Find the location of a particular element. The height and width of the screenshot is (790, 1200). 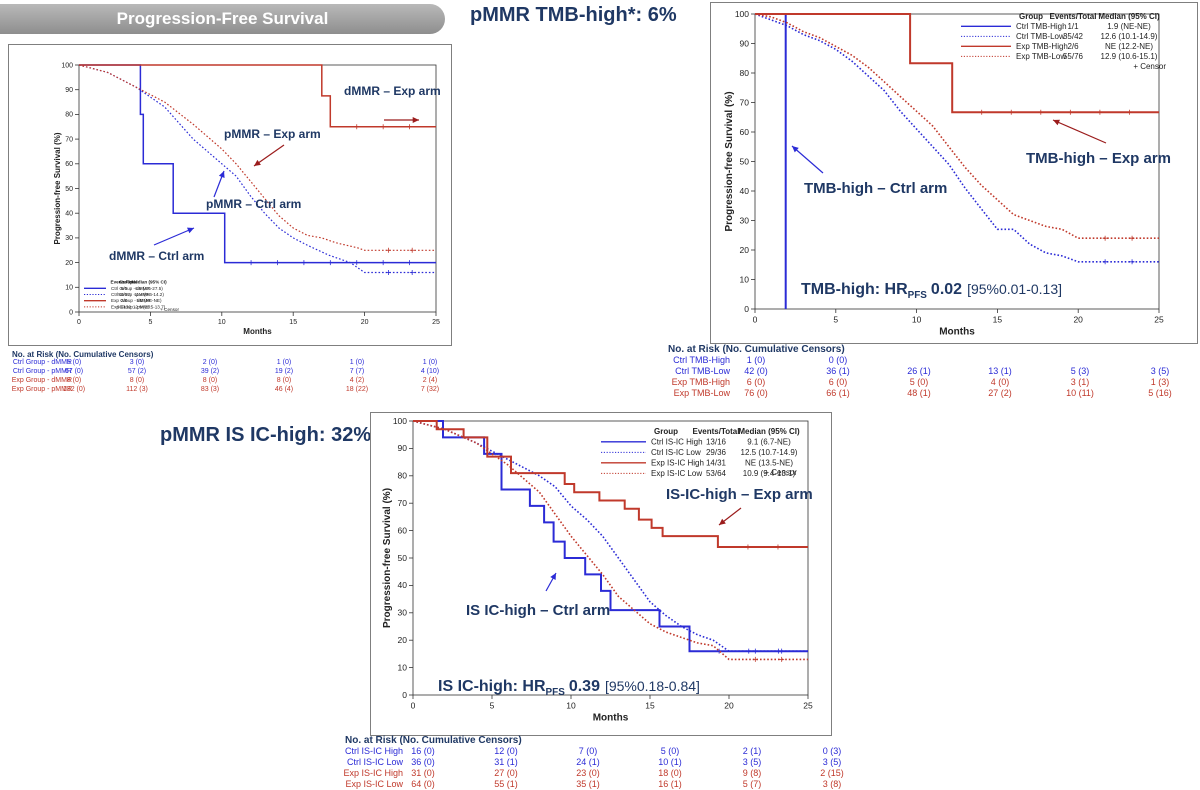

isic-annotation-0: IS-IC-high – Exp arm is located at coordinates (739, 494).